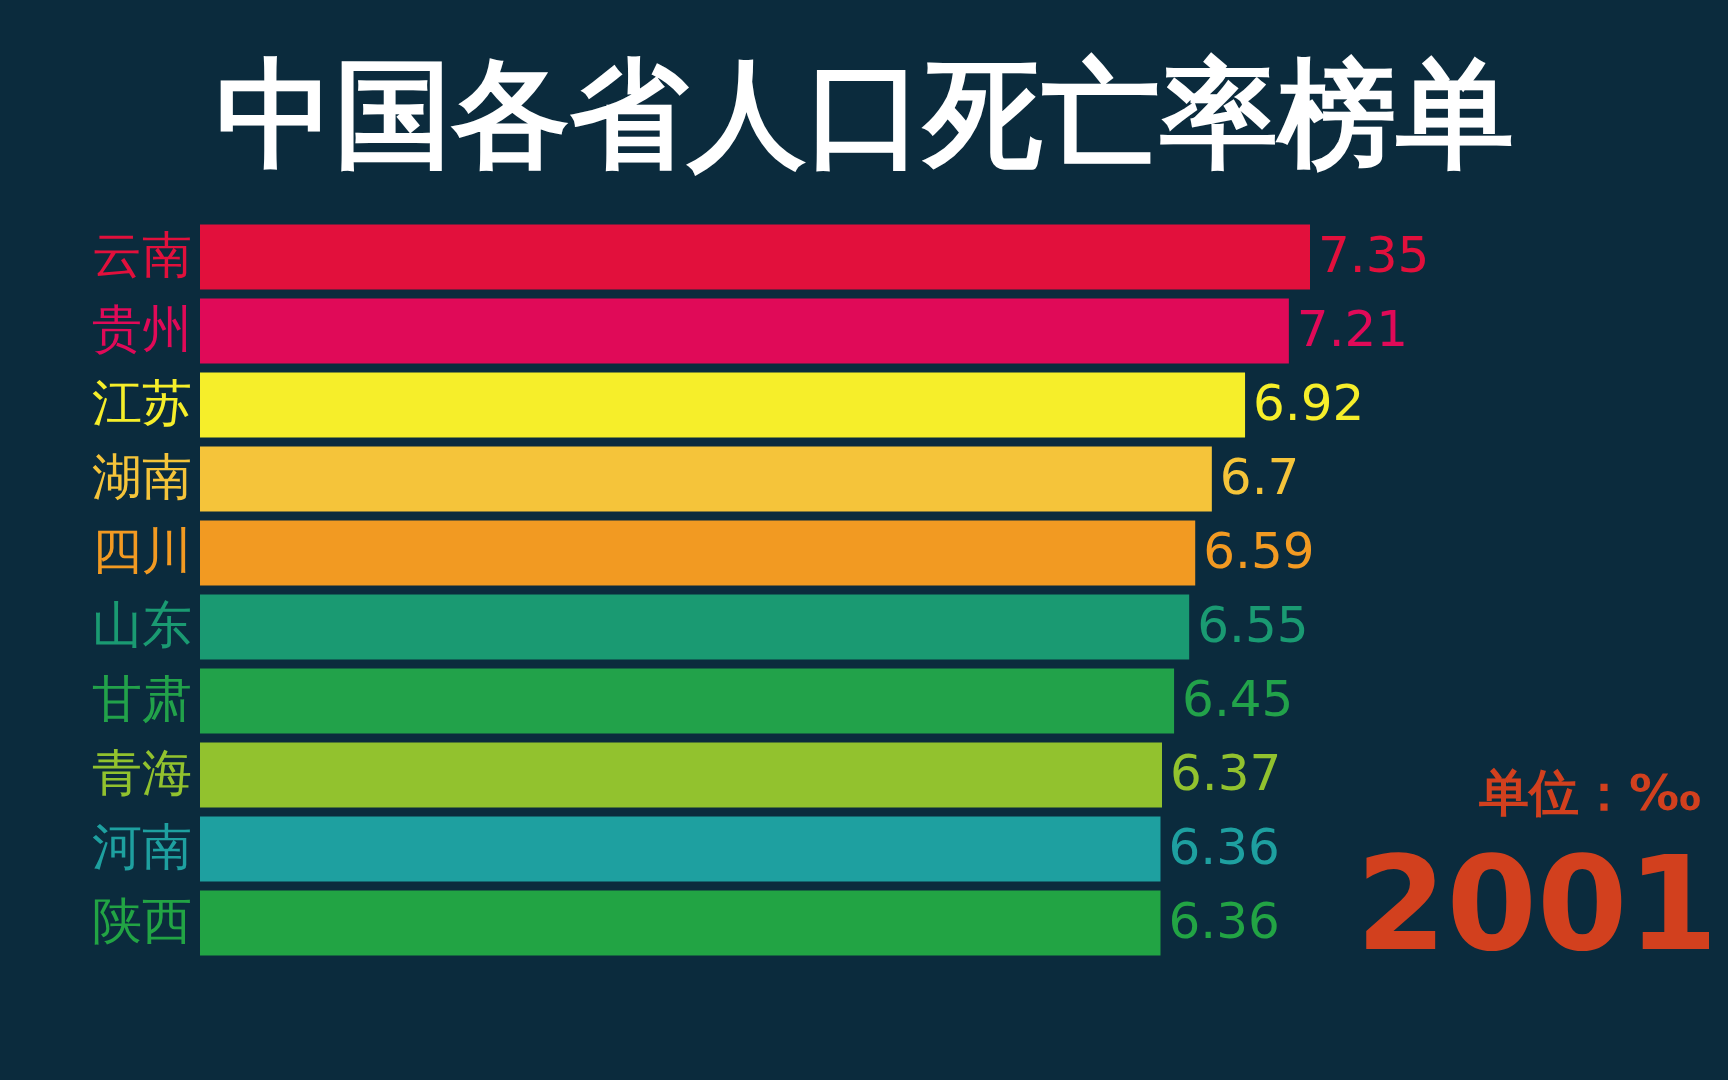 This screenshot has height=1080, width=1728. What do you see at coordinates (1589, 793) in the screenshot?
I see `text: 单位：‰` at bounding box center [1589, 793].